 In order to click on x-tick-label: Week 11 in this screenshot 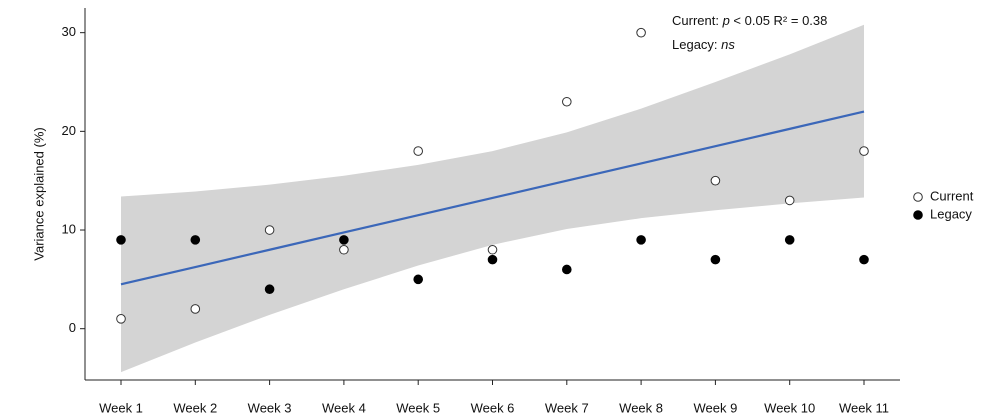, I will do `click(864, 407)`.